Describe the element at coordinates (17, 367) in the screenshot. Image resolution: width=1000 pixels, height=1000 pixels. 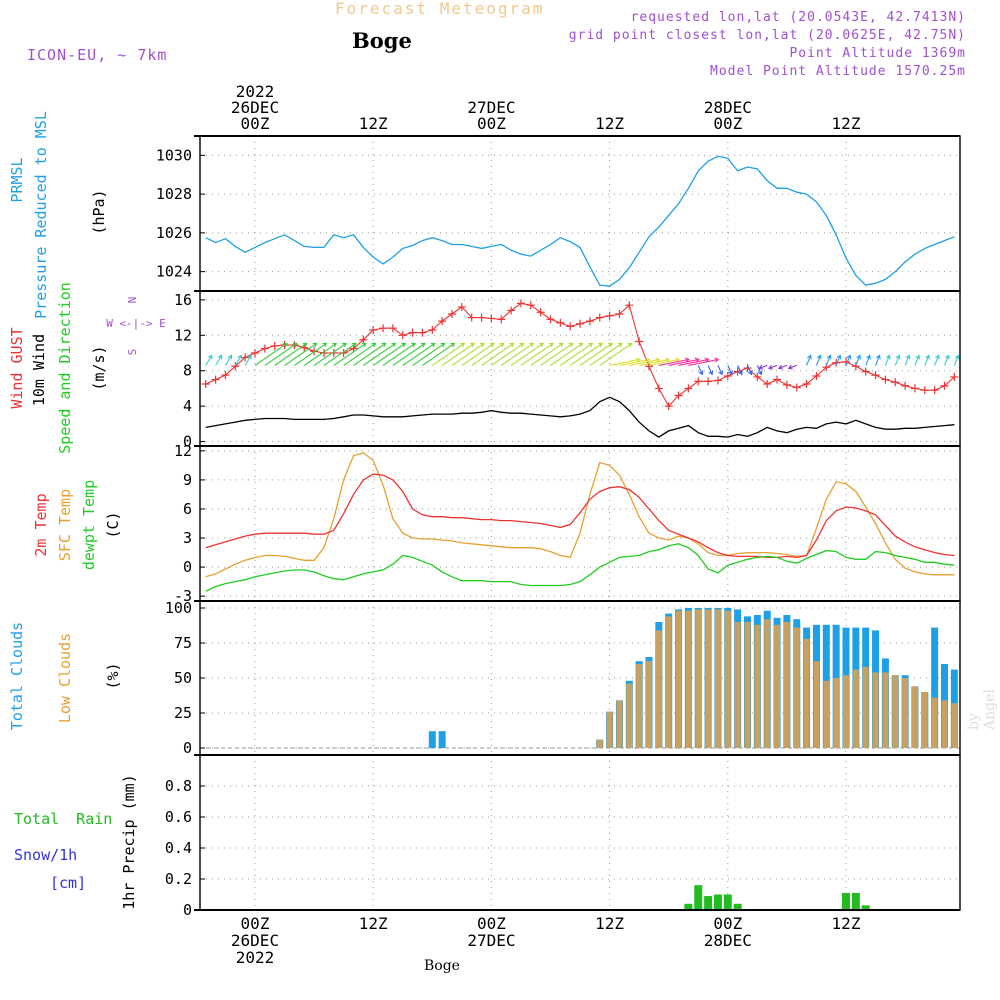
I see `wind-gust-label: Wind GUST` at that location.